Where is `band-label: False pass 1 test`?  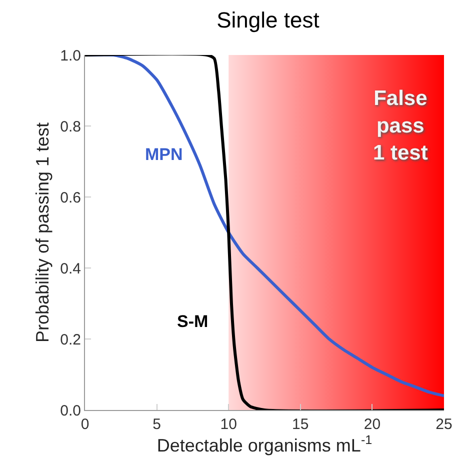 band-label: False pass 1 test is located at coordinates (400, 126).